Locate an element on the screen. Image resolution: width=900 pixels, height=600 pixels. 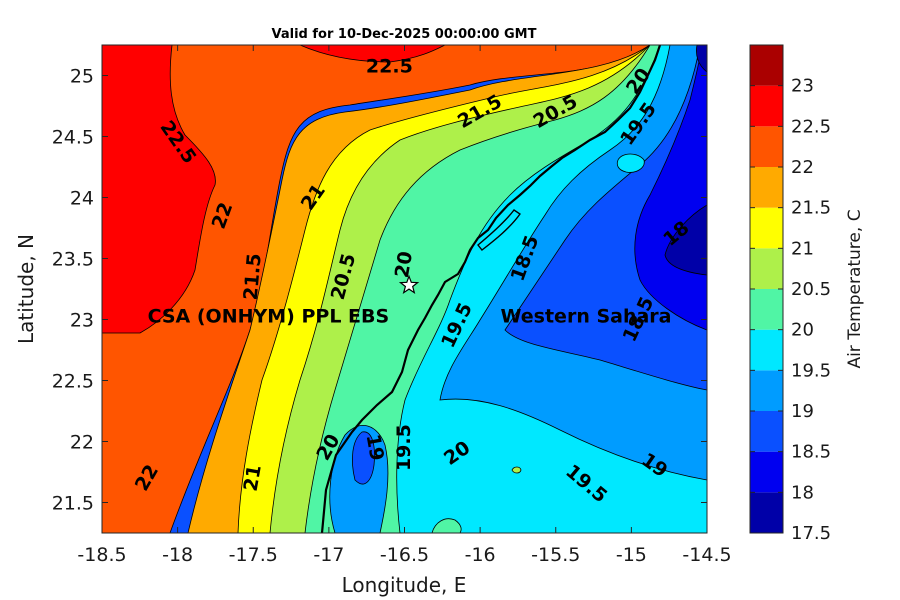
y-tick-label: 21.5 is located at coordinates (73, 504).